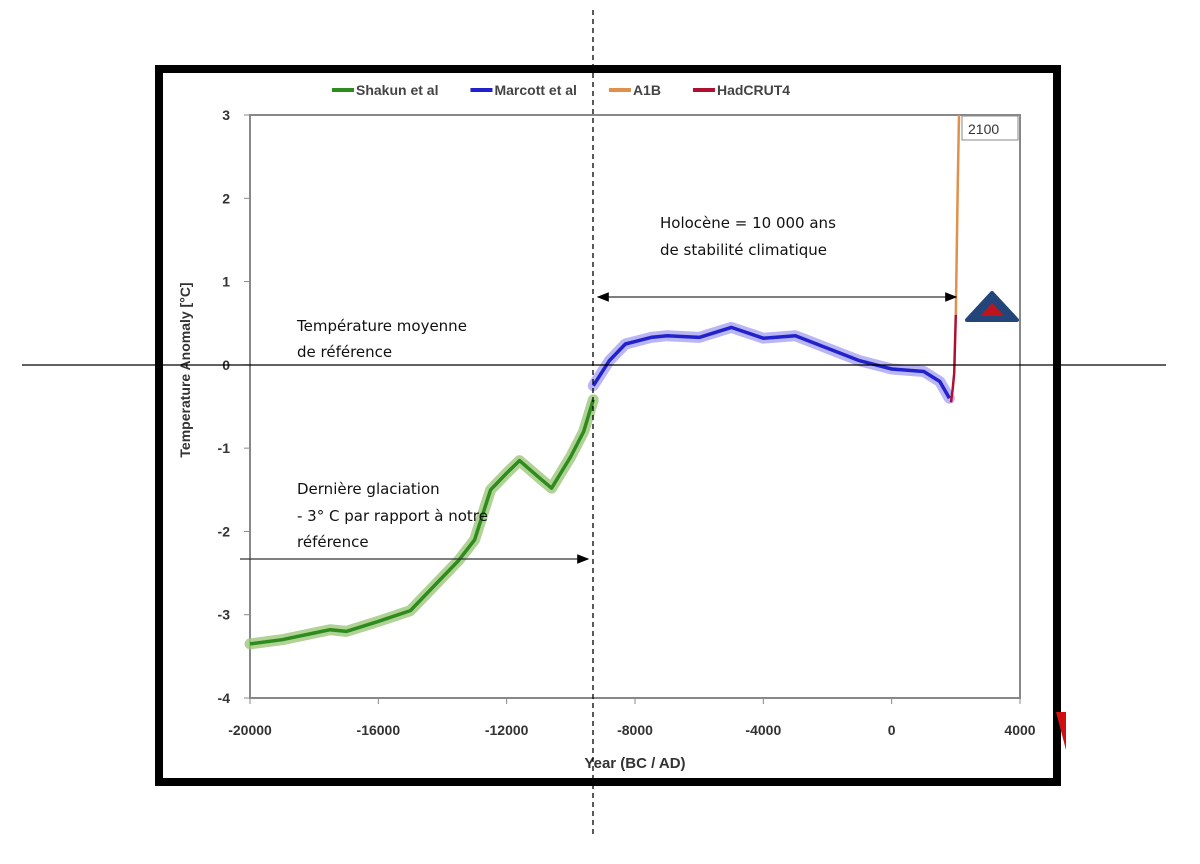 This screenshot has height=864, width=1200. I want to click on glaciation-annotation-line1: Dernière glaciation, so click(368, 489).